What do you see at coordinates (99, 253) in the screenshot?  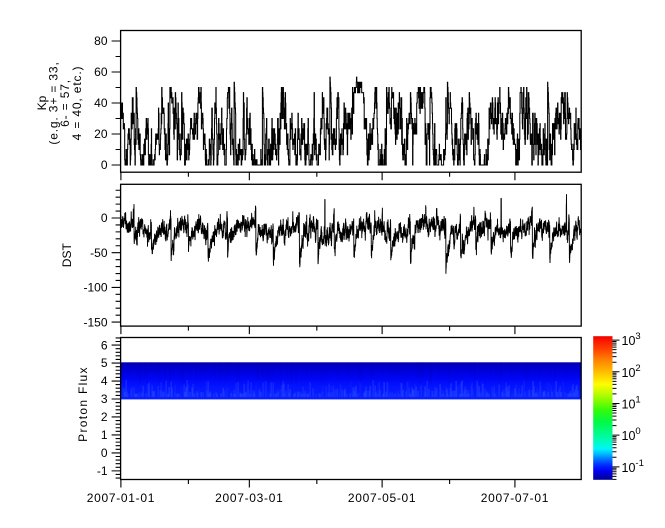 I see `svg-text: -50` at bounding box center [99, 253].